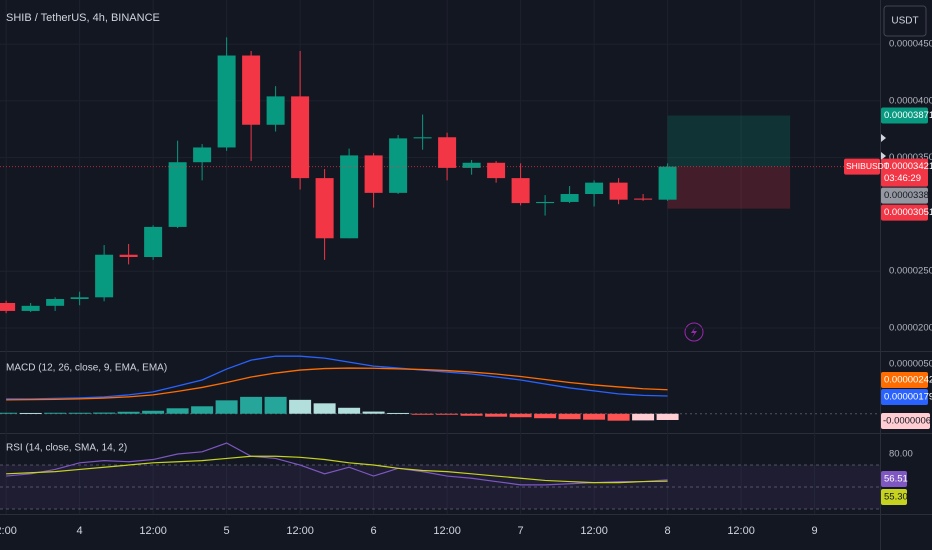  Describe the element at coordinates (815, 531) in the screenshot. I see `x-tick-label: 9` at that location.